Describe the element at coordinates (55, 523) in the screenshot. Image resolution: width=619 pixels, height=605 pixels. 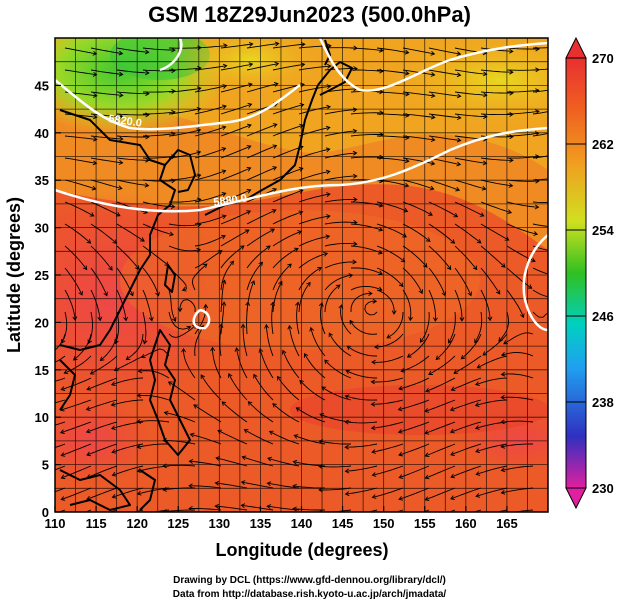
I see `x-tick-label: 110` at that location.